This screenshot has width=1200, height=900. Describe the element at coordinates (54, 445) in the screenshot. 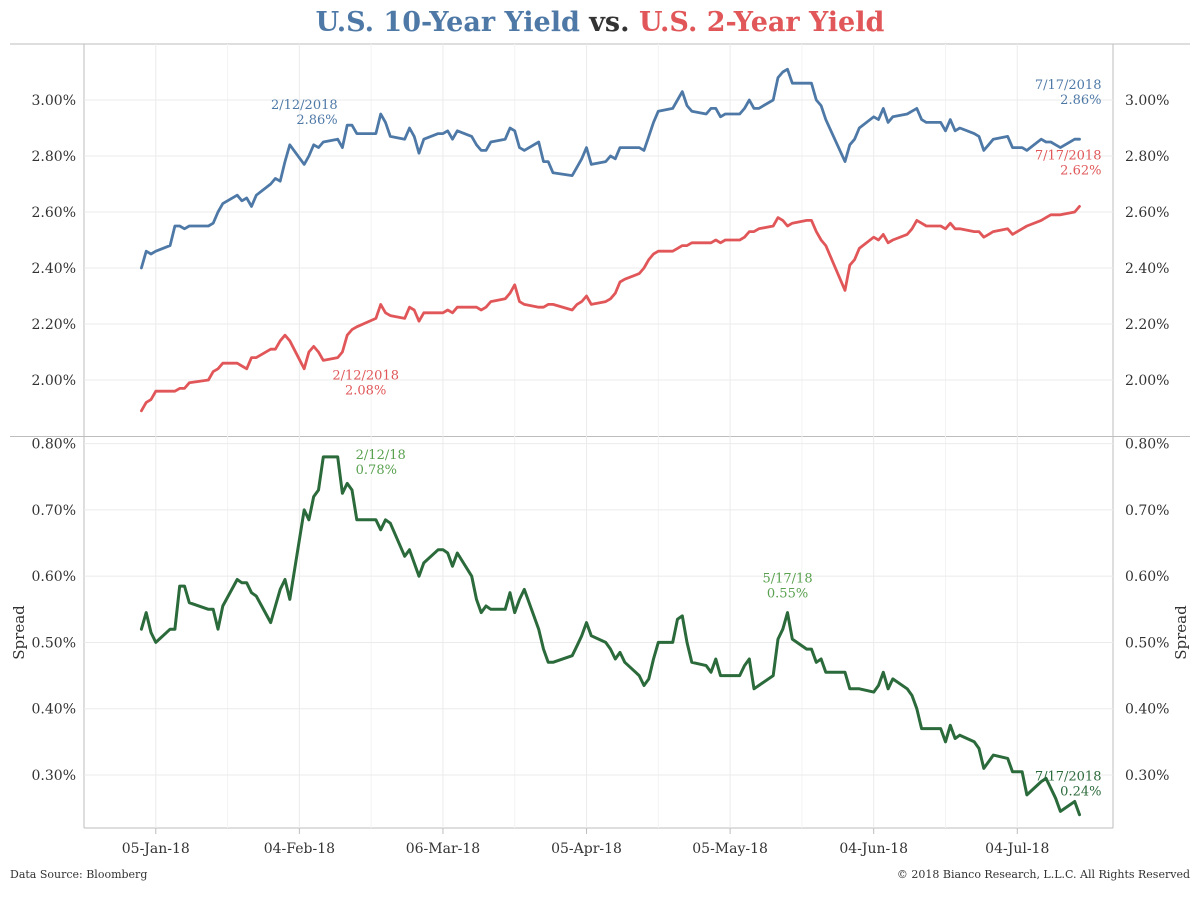

I see `spread-y-tick-label-left: 0.80%` at that location.